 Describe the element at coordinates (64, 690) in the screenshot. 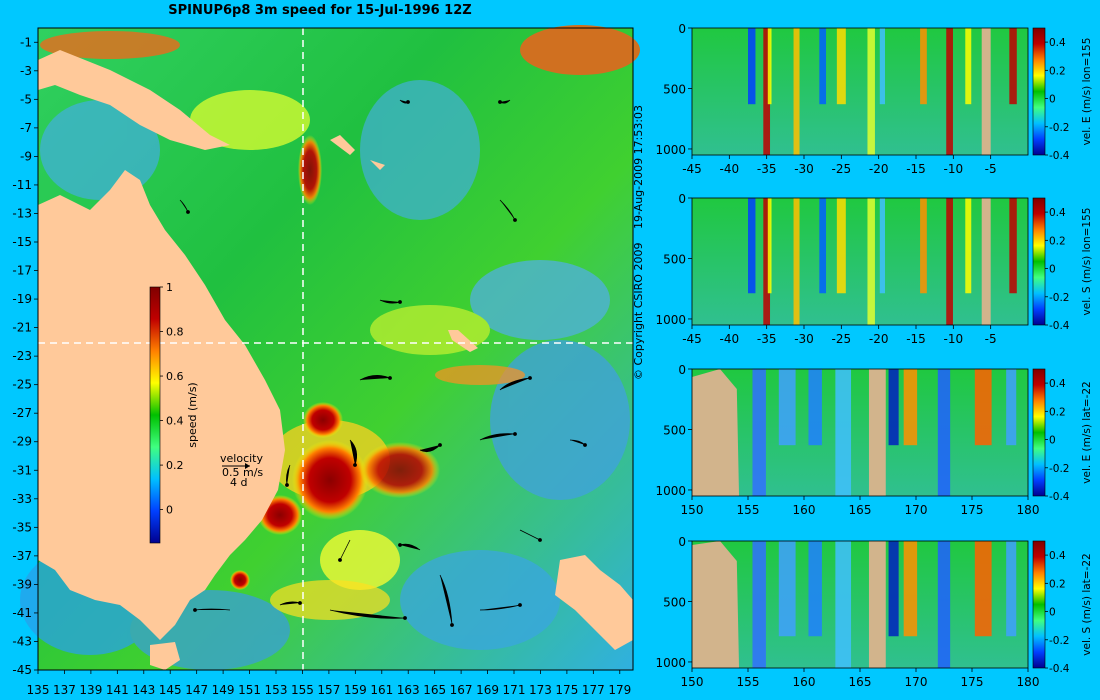

I see `map-x-tick-label: 137` at that location.